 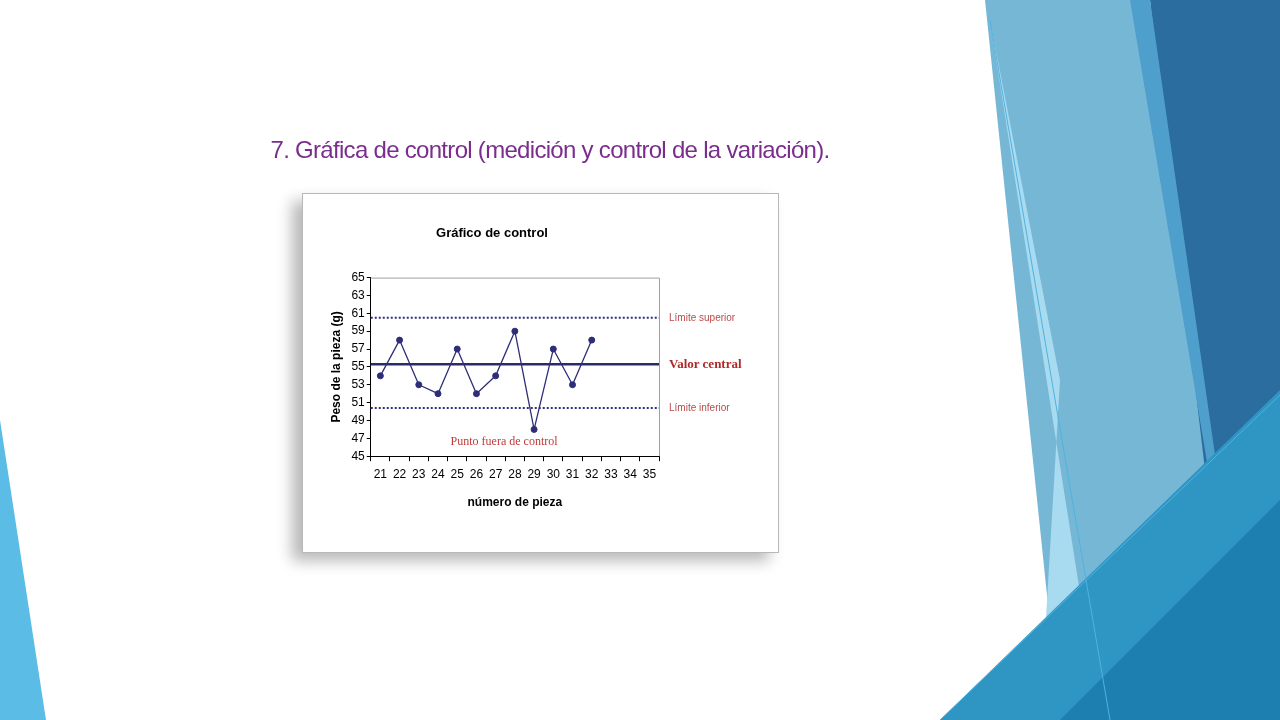 What do you see at coordinates (358, 294) in the screenshot?
I see `y-tick-label: 63` at bounding box center [358, 294].